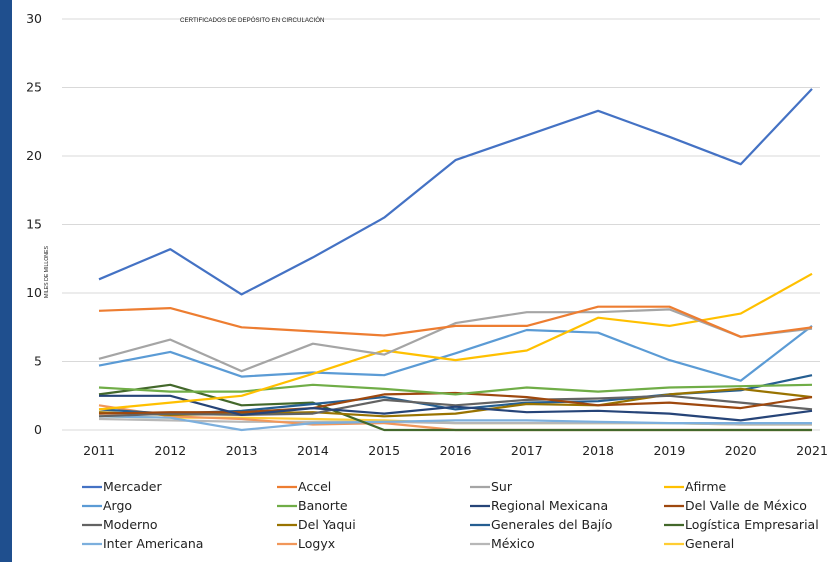 The image size is (833, 562). Describe the element at coordinates (513, 543) in the screenshot. I see `legend-label: México` at that location.